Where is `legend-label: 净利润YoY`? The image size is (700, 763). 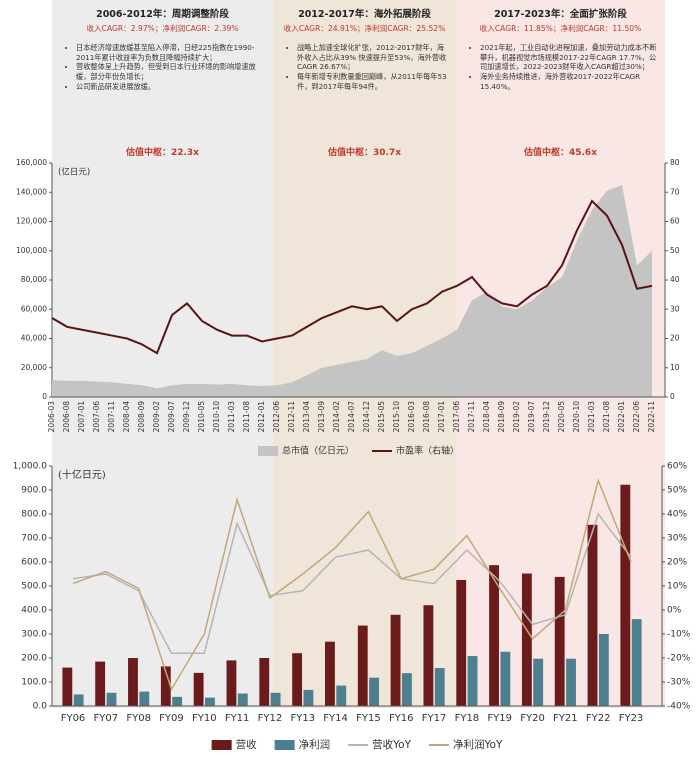
legend-label: 净利润YoY is located at coordinates (478, 744).